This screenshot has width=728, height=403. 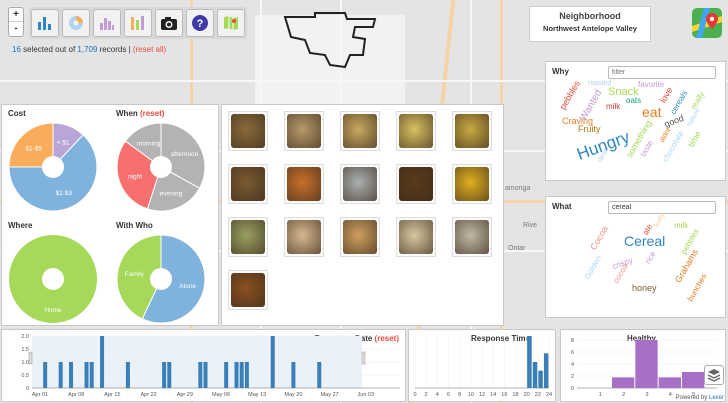 I want to click on with-who-pie: Alone Family, so click(x=161, y=279).